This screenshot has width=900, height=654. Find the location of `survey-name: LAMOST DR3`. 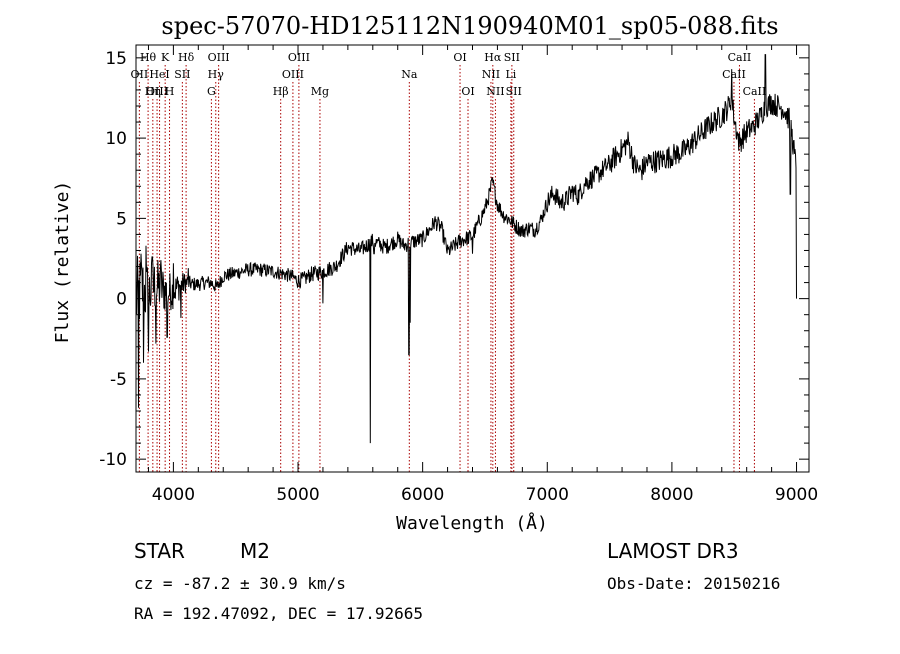

survey-name: LAMOST DR3 is located at coordinates (673, 551).